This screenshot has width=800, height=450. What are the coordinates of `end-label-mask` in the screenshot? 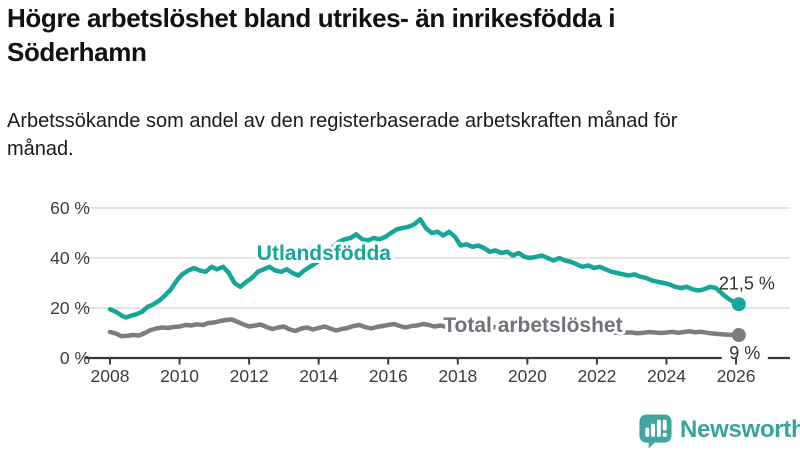 It's located at (744, 352).